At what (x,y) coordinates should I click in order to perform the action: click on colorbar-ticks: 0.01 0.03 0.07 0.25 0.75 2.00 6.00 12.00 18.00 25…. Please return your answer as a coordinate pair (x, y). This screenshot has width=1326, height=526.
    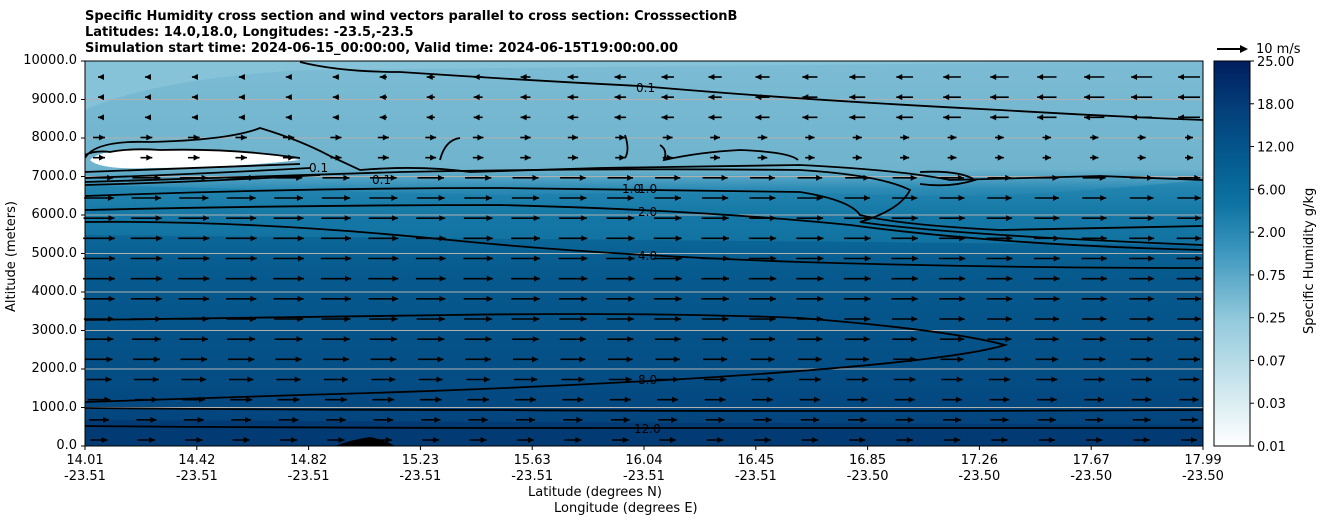
    Looking at the image, I should click on (1272, 255).